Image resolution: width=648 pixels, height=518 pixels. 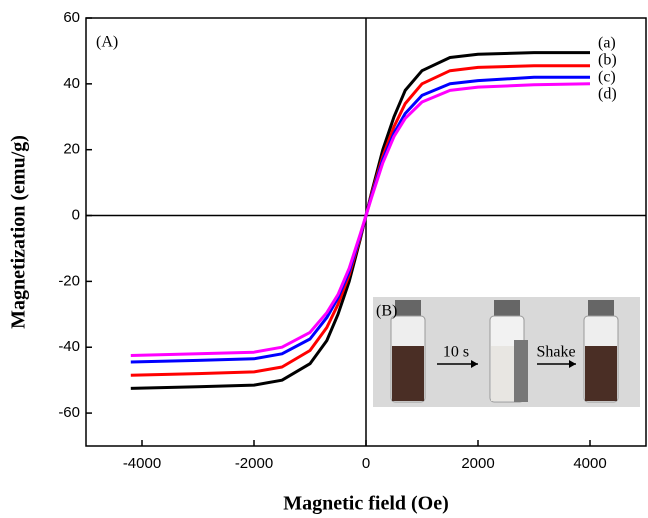 I want to click on y-tick-label: -20, so click(x=69, y=280).